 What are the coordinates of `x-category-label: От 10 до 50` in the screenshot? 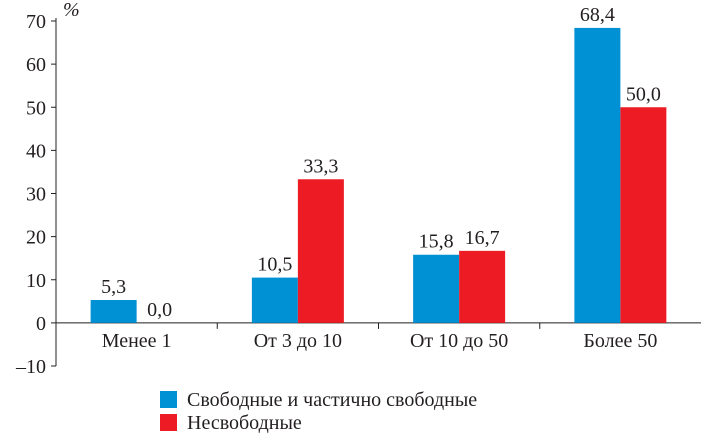 It's located at (459, 341).